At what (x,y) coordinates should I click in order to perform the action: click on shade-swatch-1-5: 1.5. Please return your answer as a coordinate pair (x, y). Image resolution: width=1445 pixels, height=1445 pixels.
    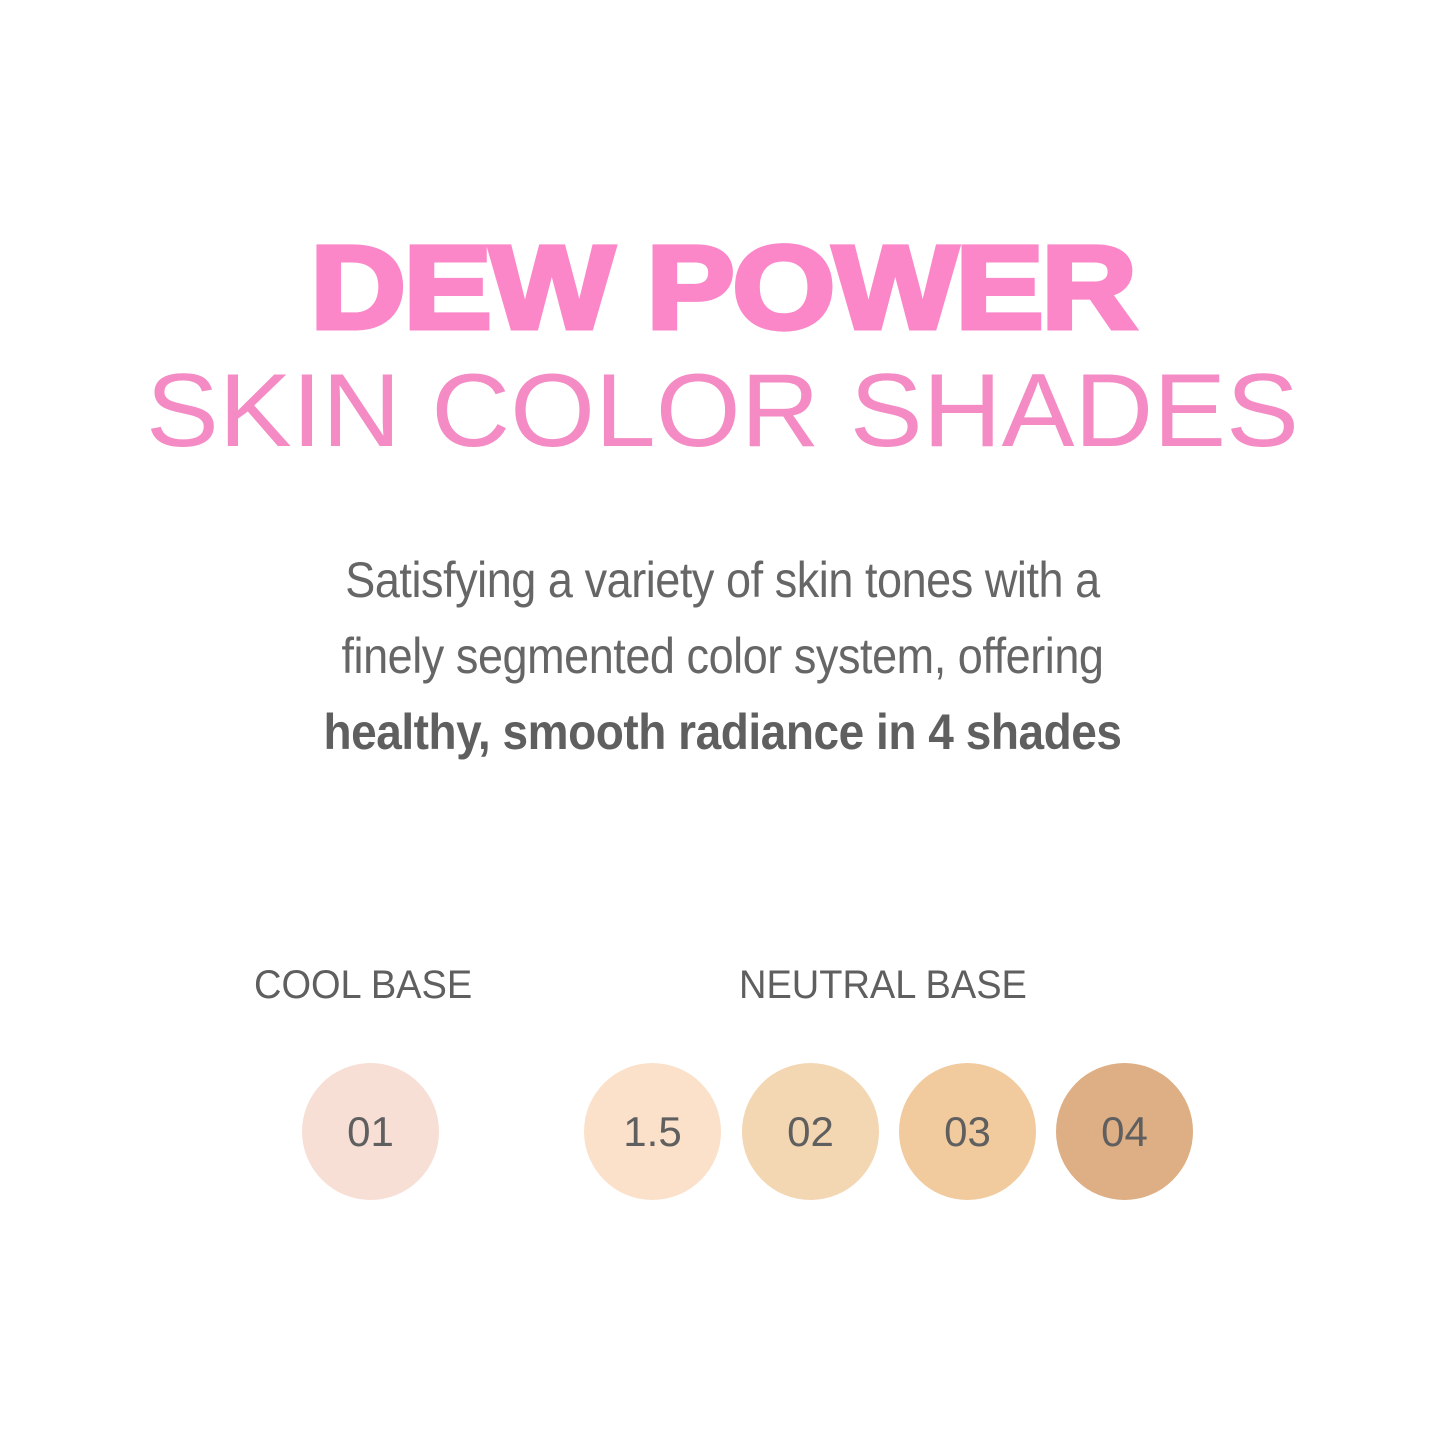
    Looking at the image, I should click on (652, 1131).